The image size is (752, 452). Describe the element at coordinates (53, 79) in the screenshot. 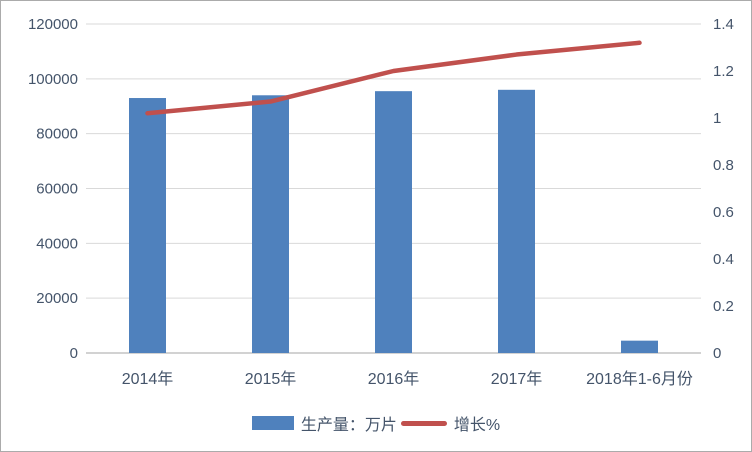

I see `left-axis-tick-label: 100000` at that location.